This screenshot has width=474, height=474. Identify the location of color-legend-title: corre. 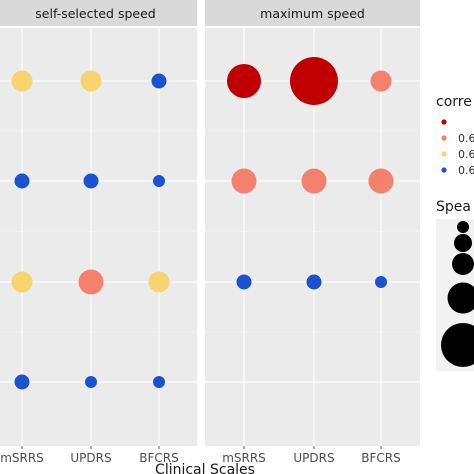
(454, 102).